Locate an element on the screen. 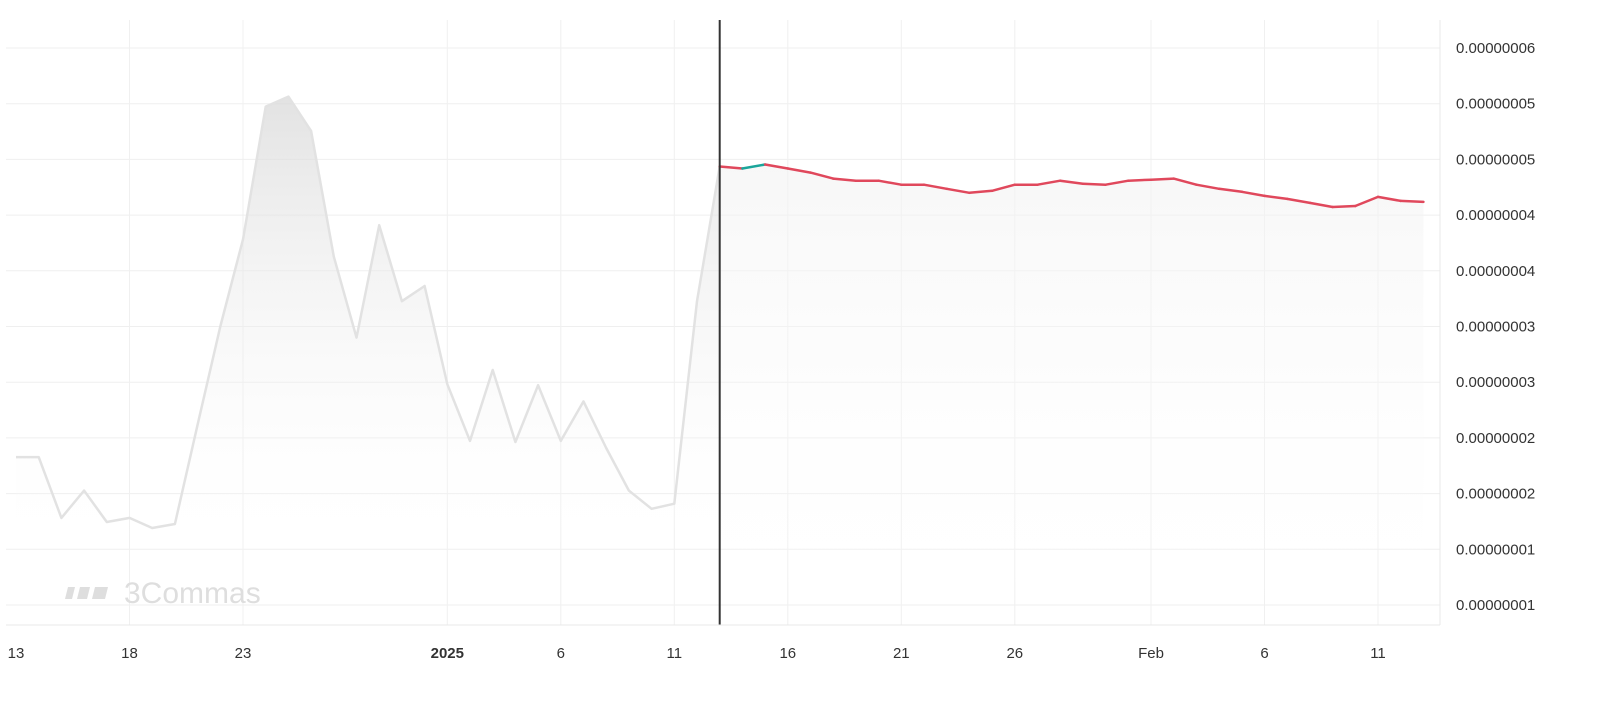  x-tick-label: 18 is located at coordinates (129, 653).